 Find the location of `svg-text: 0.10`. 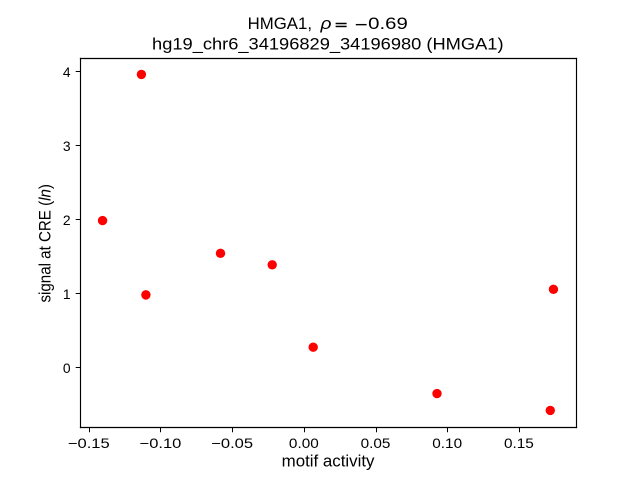

svg-text: 0.10 is located at coordinates (447, 443).